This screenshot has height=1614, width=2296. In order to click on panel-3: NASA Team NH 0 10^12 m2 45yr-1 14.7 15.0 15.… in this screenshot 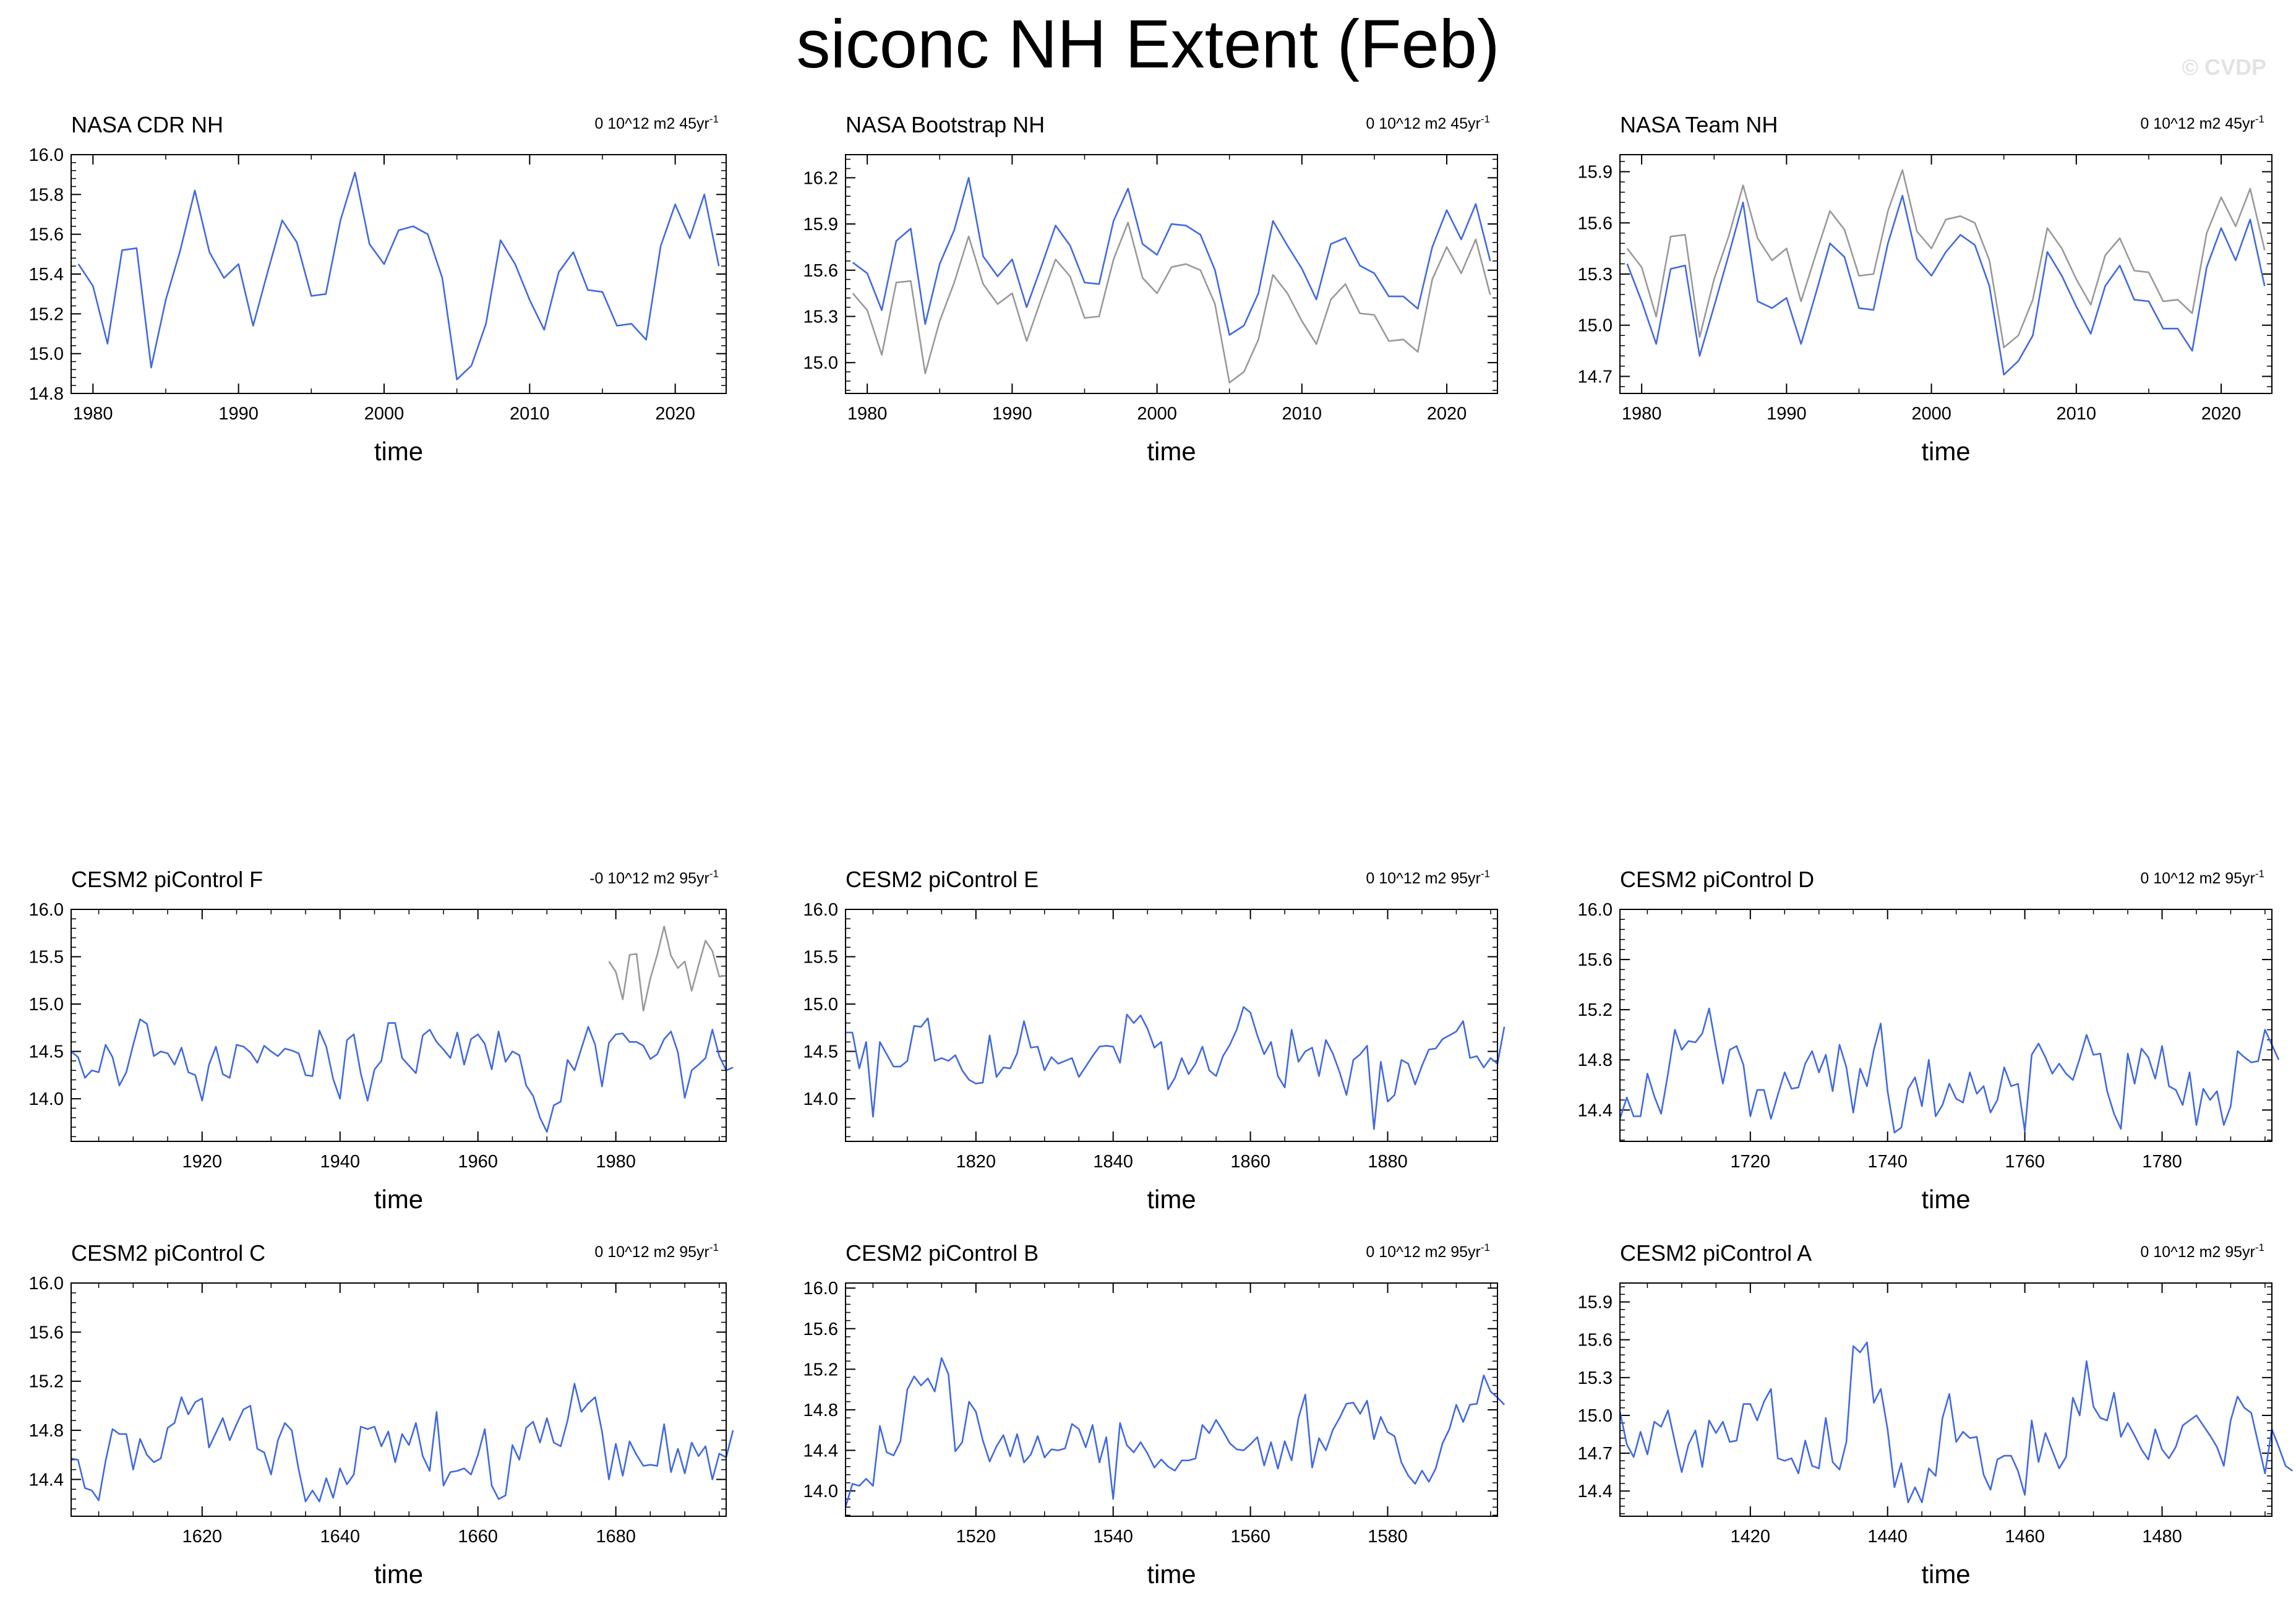, I will do `click(1925, 289)`.